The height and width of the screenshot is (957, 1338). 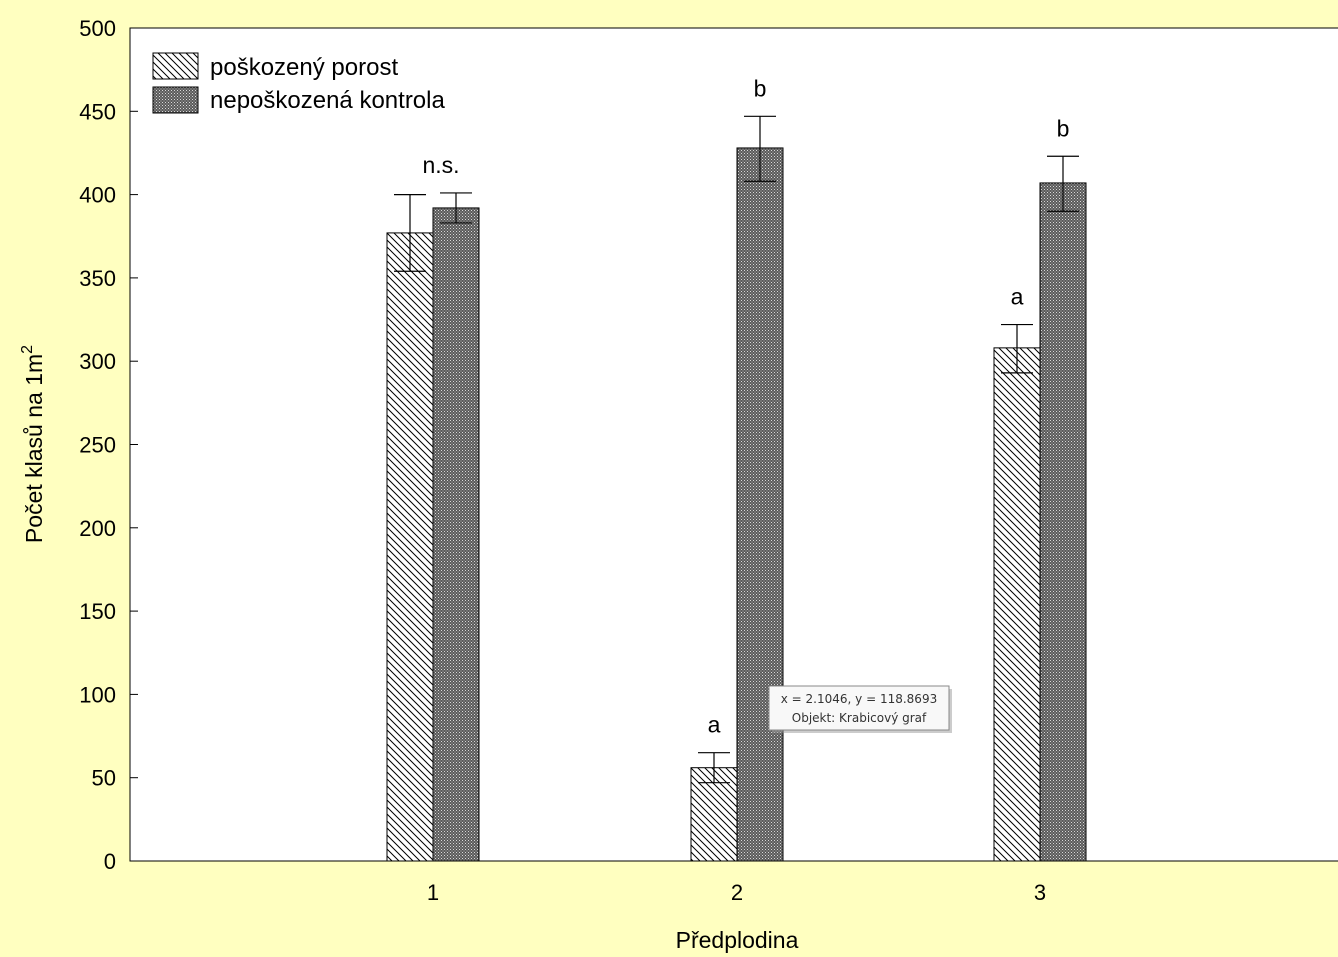 What do you see at coordinates (859, 699) in the screenshot?
I see `tooltip-line-1: x = 2.1046, y = 118.8693` at bounding box center [859, 699].